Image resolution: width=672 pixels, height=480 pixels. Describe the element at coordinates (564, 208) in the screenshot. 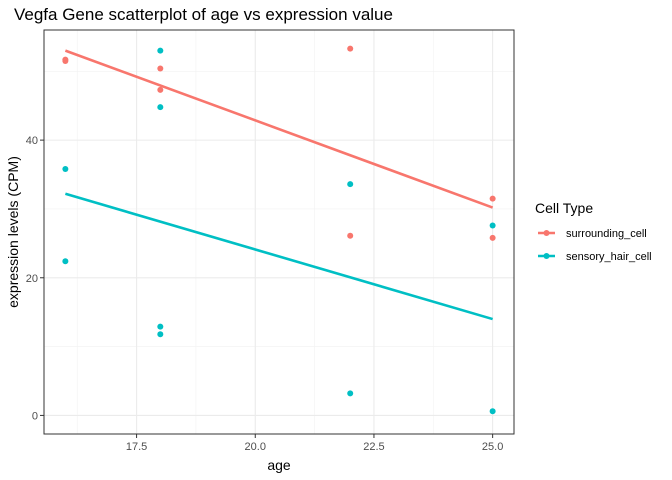

I see `legend-title: Cell Type` at that location.